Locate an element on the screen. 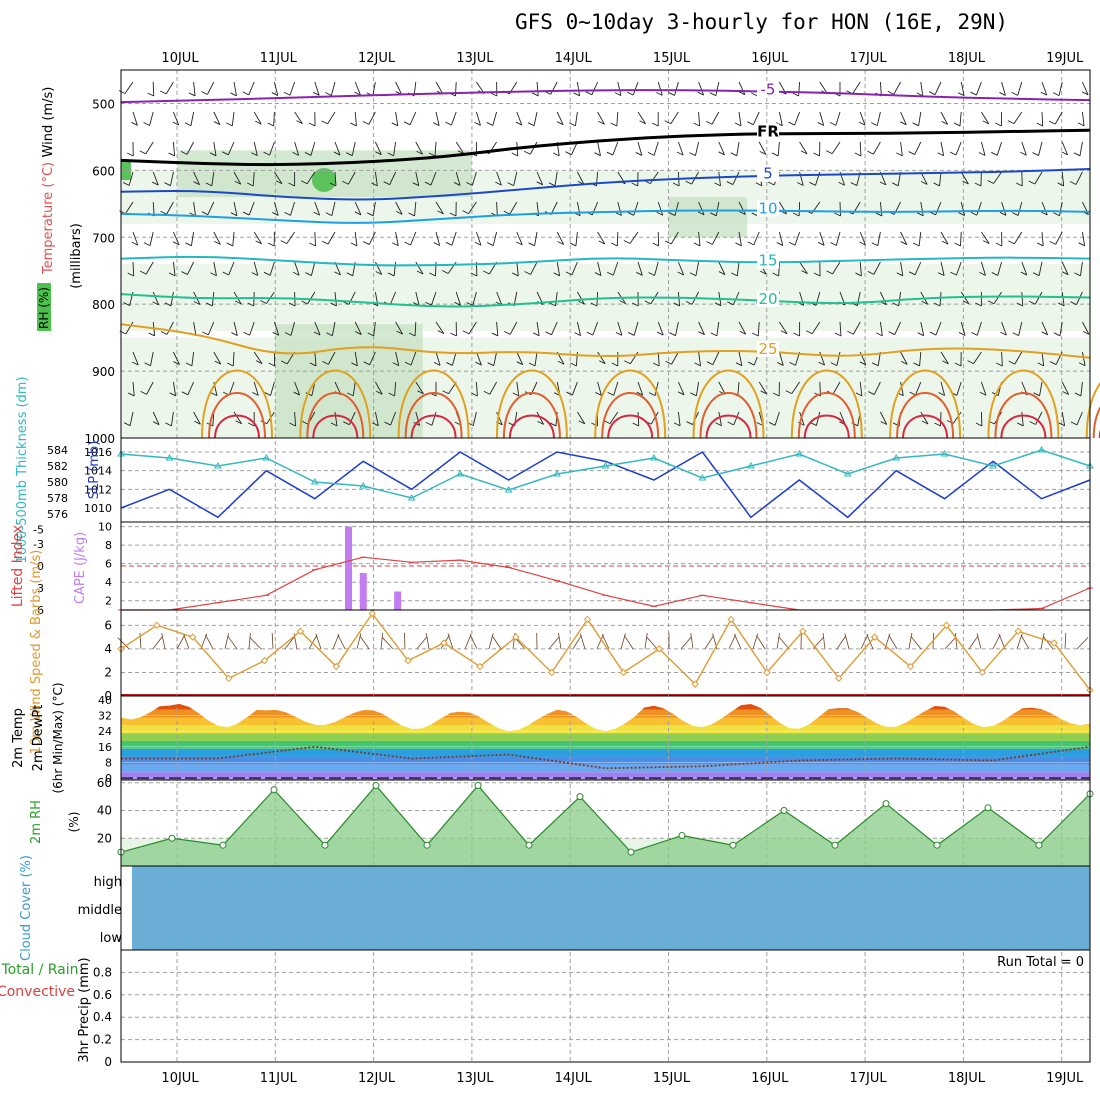 This screenshot has height=1100, width=1100. temperature-contour is located at coordinates (605, 96).